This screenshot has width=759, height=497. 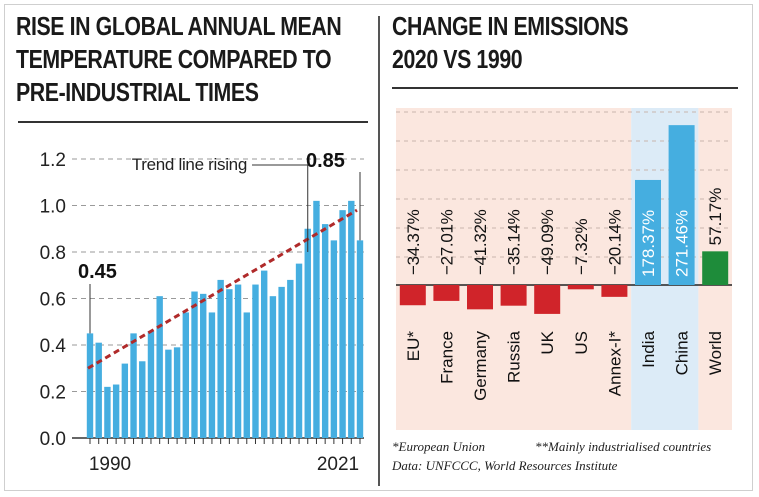 What do you see at coordinates (53, 300) in the screenshot?
I see `y-tick-label: 0.6` at bounding box center [53, 300].